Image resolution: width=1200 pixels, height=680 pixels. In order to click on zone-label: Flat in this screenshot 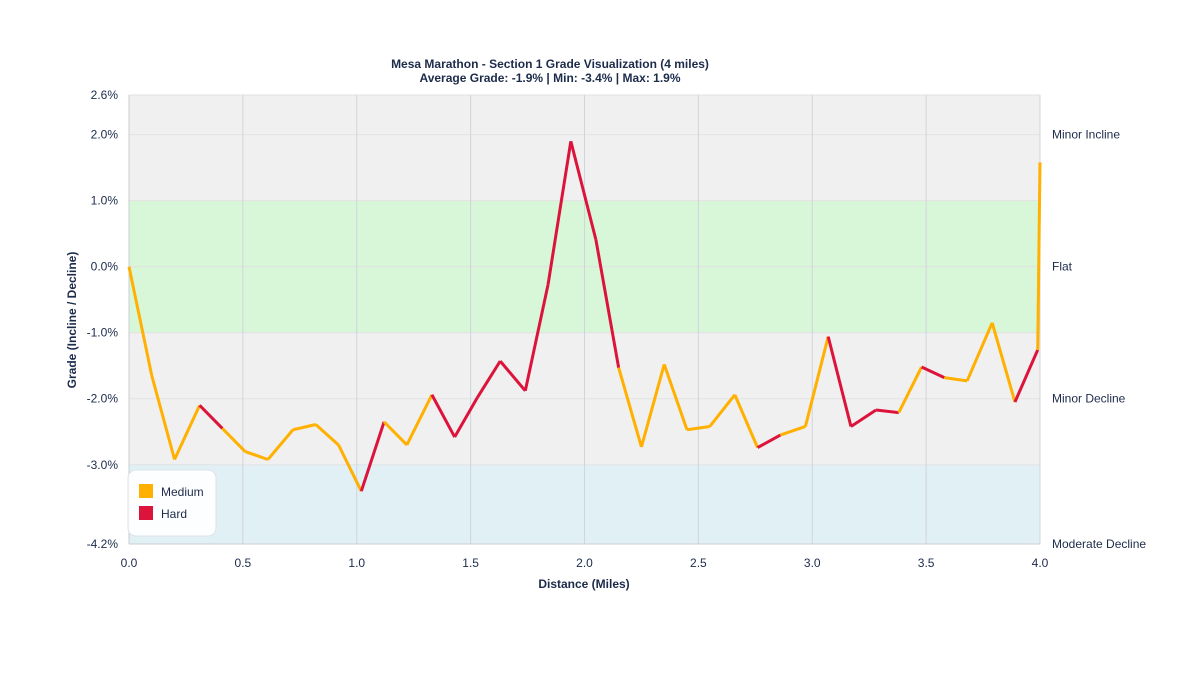, I will do `click(1062, 267)`.